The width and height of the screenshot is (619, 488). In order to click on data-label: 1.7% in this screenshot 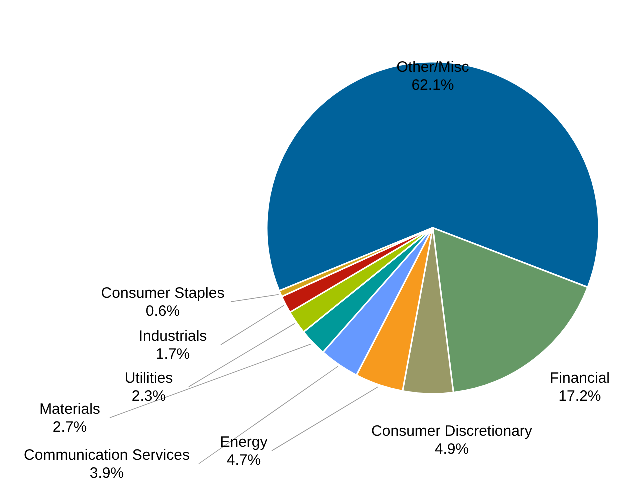, I will do `click(173, 354)`.